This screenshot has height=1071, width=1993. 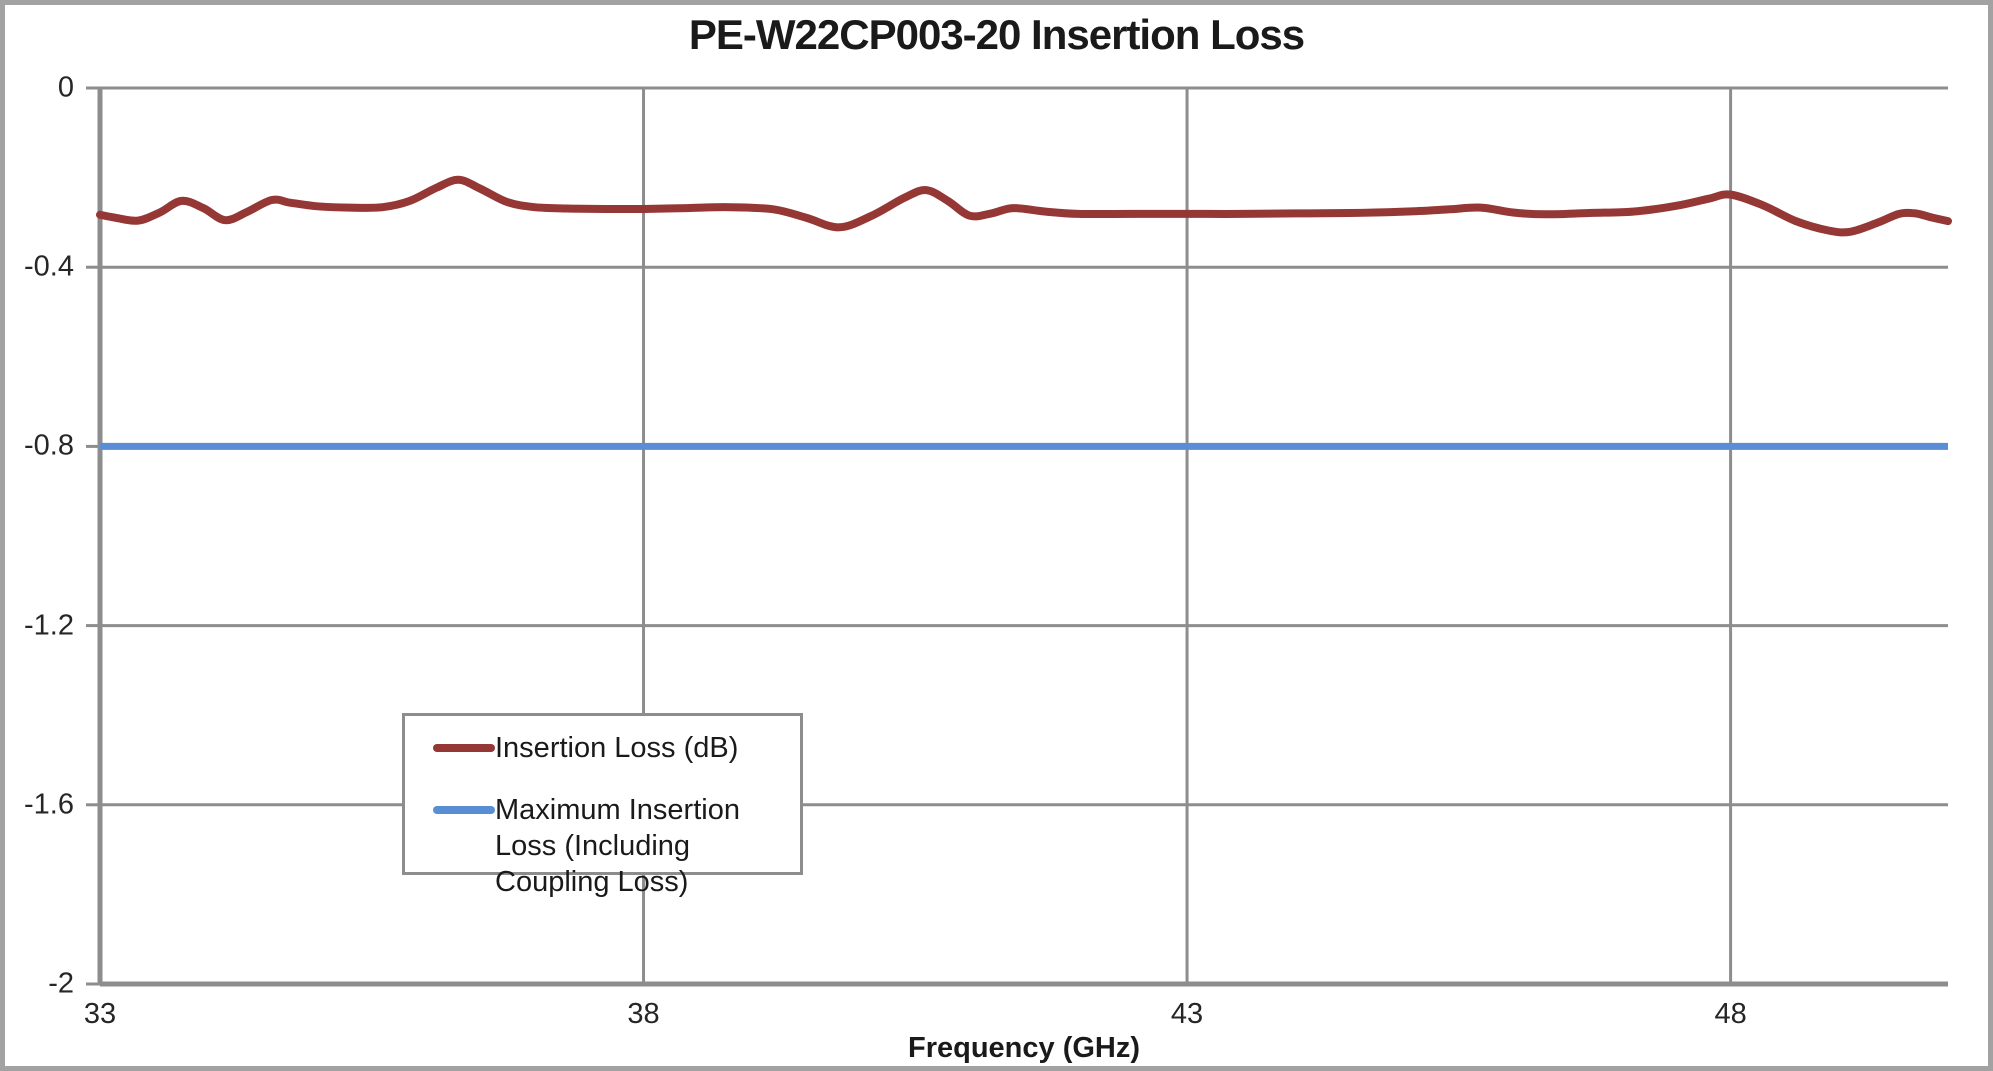 I want to click on chart-title: PE-W22CP003-20 Insertion Loss, so click(x=996, y=34).